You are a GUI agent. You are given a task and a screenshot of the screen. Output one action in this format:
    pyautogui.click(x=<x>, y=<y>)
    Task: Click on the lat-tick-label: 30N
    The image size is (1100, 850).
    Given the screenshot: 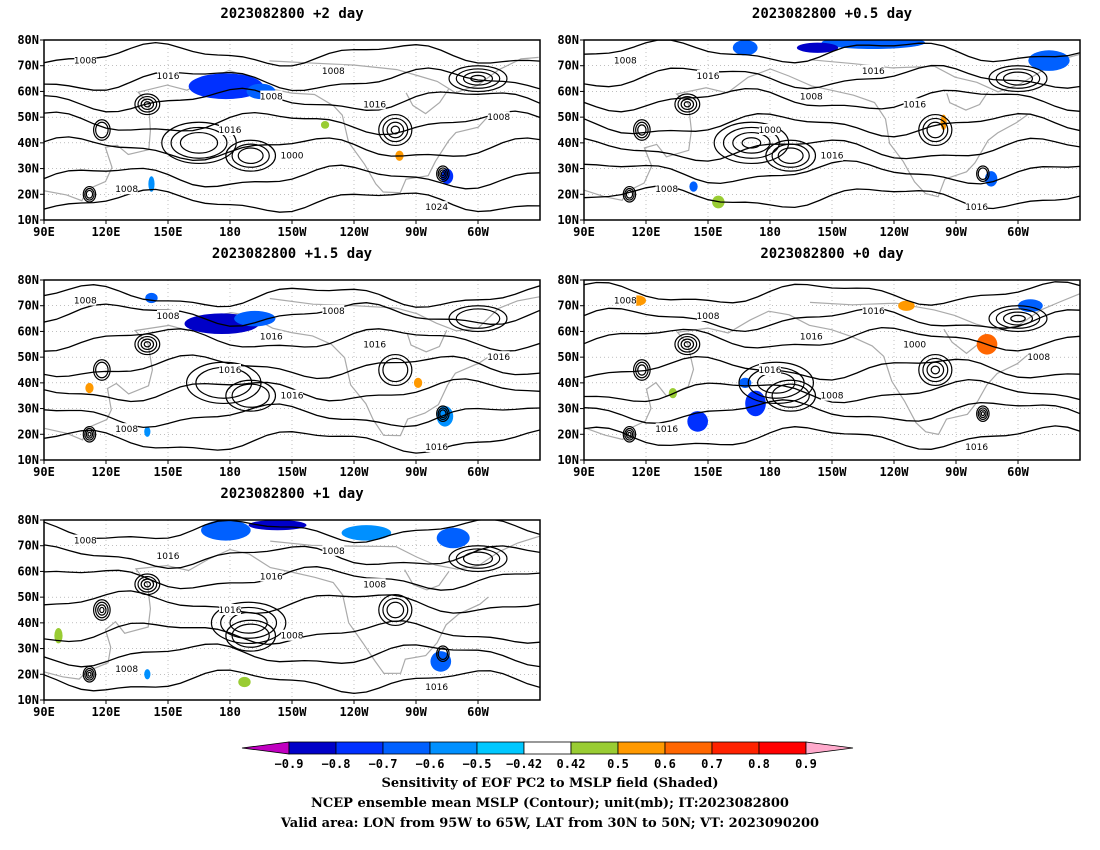 What is the action you would take?
    pyautogui.click(x=568, y=169)
    